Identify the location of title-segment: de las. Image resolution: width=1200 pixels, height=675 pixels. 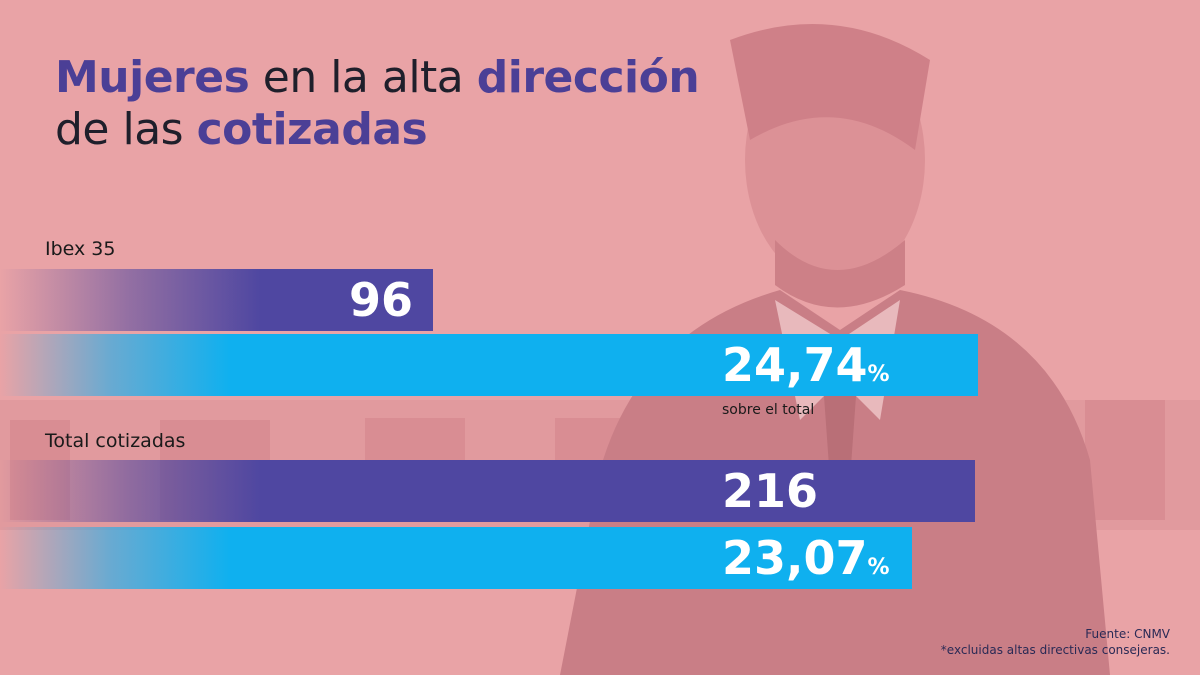
(126, 129).